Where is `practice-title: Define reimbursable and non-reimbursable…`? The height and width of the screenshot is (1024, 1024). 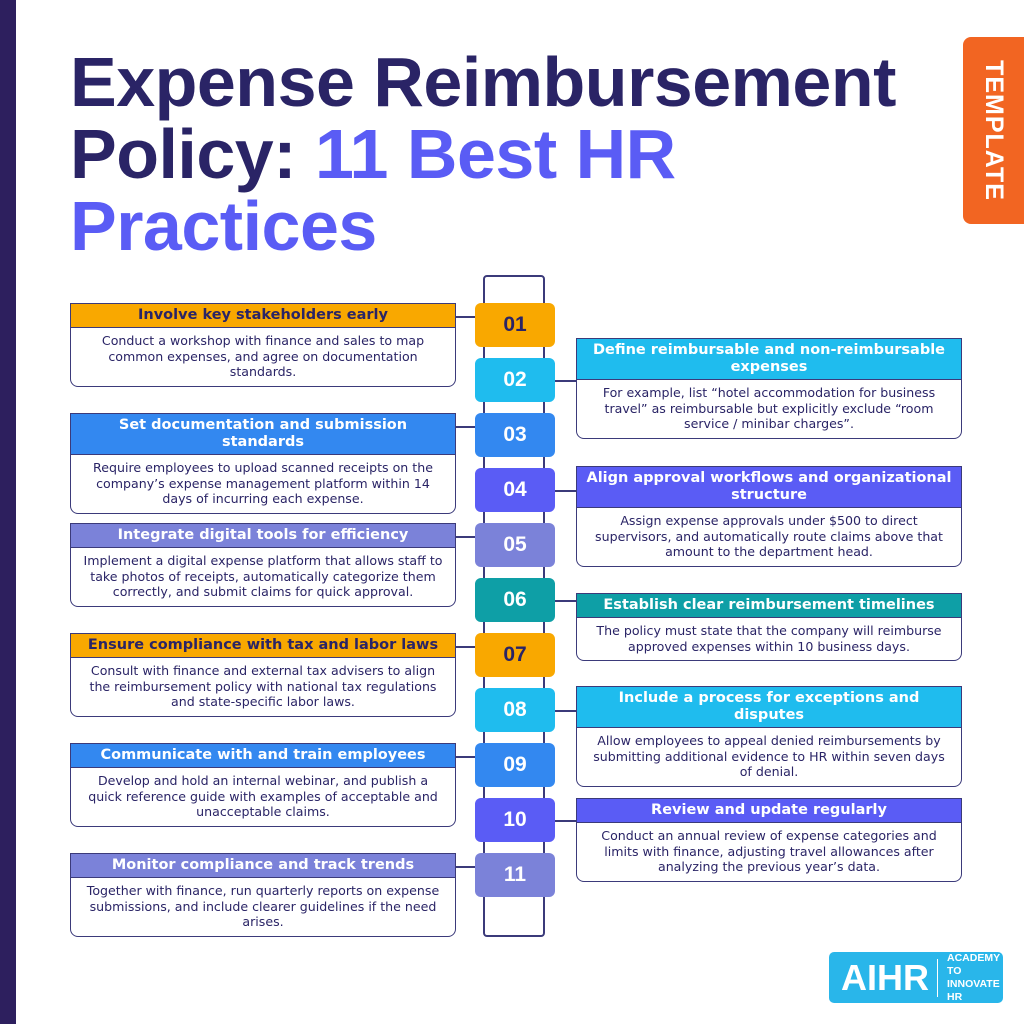
practice-title: Define reimbursable and non-reimbursable… is located at coordinates (769, 359).